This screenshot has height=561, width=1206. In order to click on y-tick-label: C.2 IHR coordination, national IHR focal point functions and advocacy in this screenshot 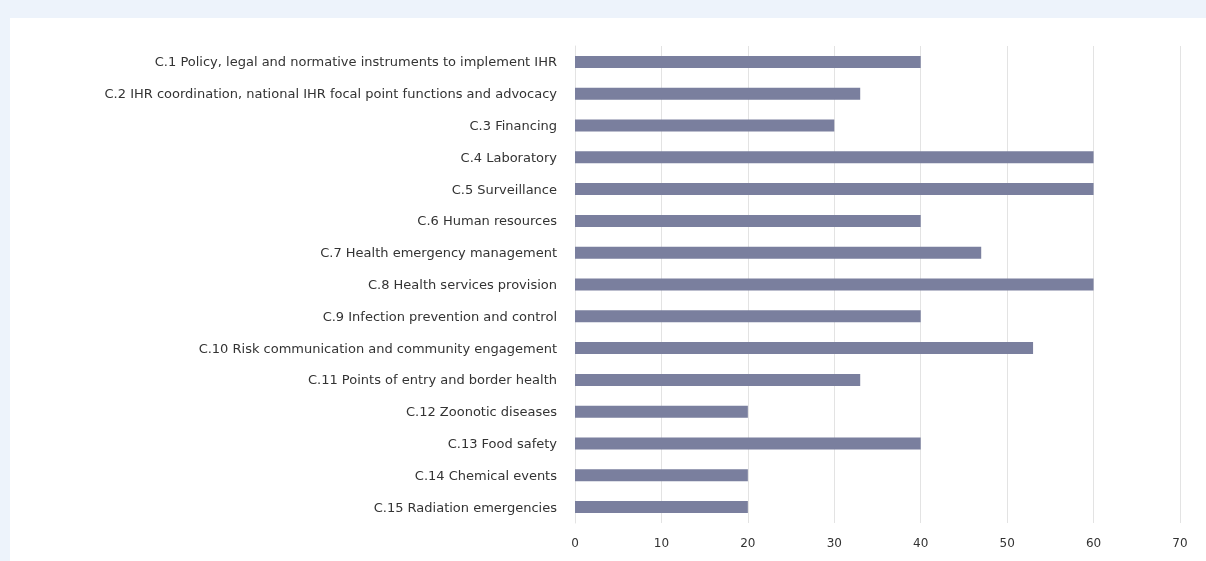, I will do `click(331, 94)`.